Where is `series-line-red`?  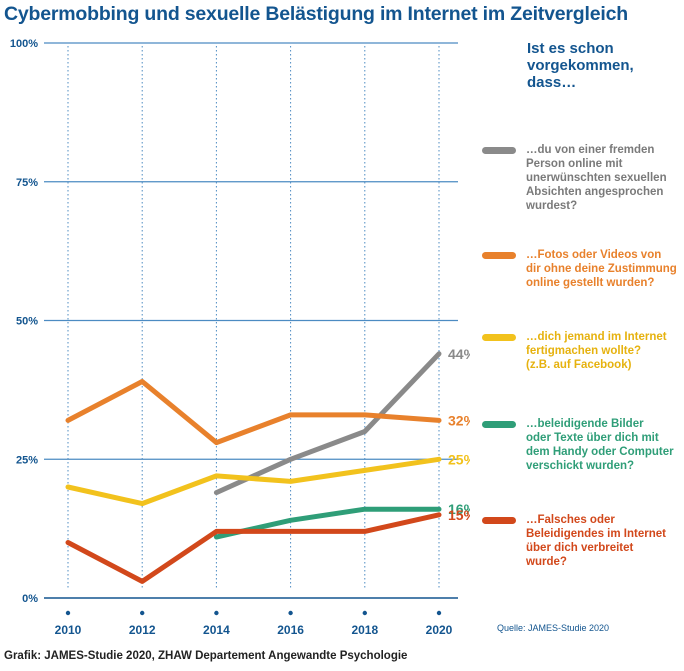
series-line-red is located at coordinates (253, 548).